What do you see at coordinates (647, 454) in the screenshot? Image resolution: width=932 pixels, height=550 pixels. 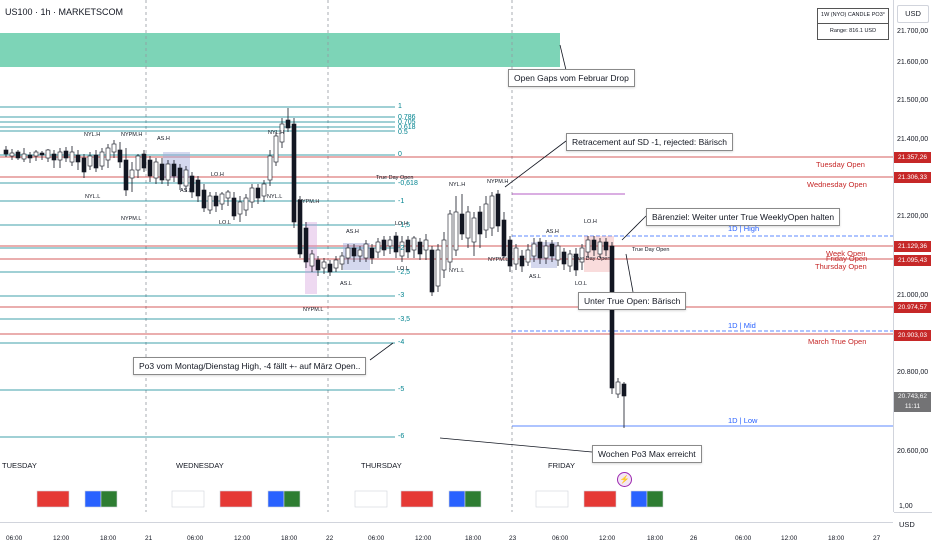 I see `callout-wochen-po3: Wochen Po3 Max erreicht` at bounding box center [647, 454].